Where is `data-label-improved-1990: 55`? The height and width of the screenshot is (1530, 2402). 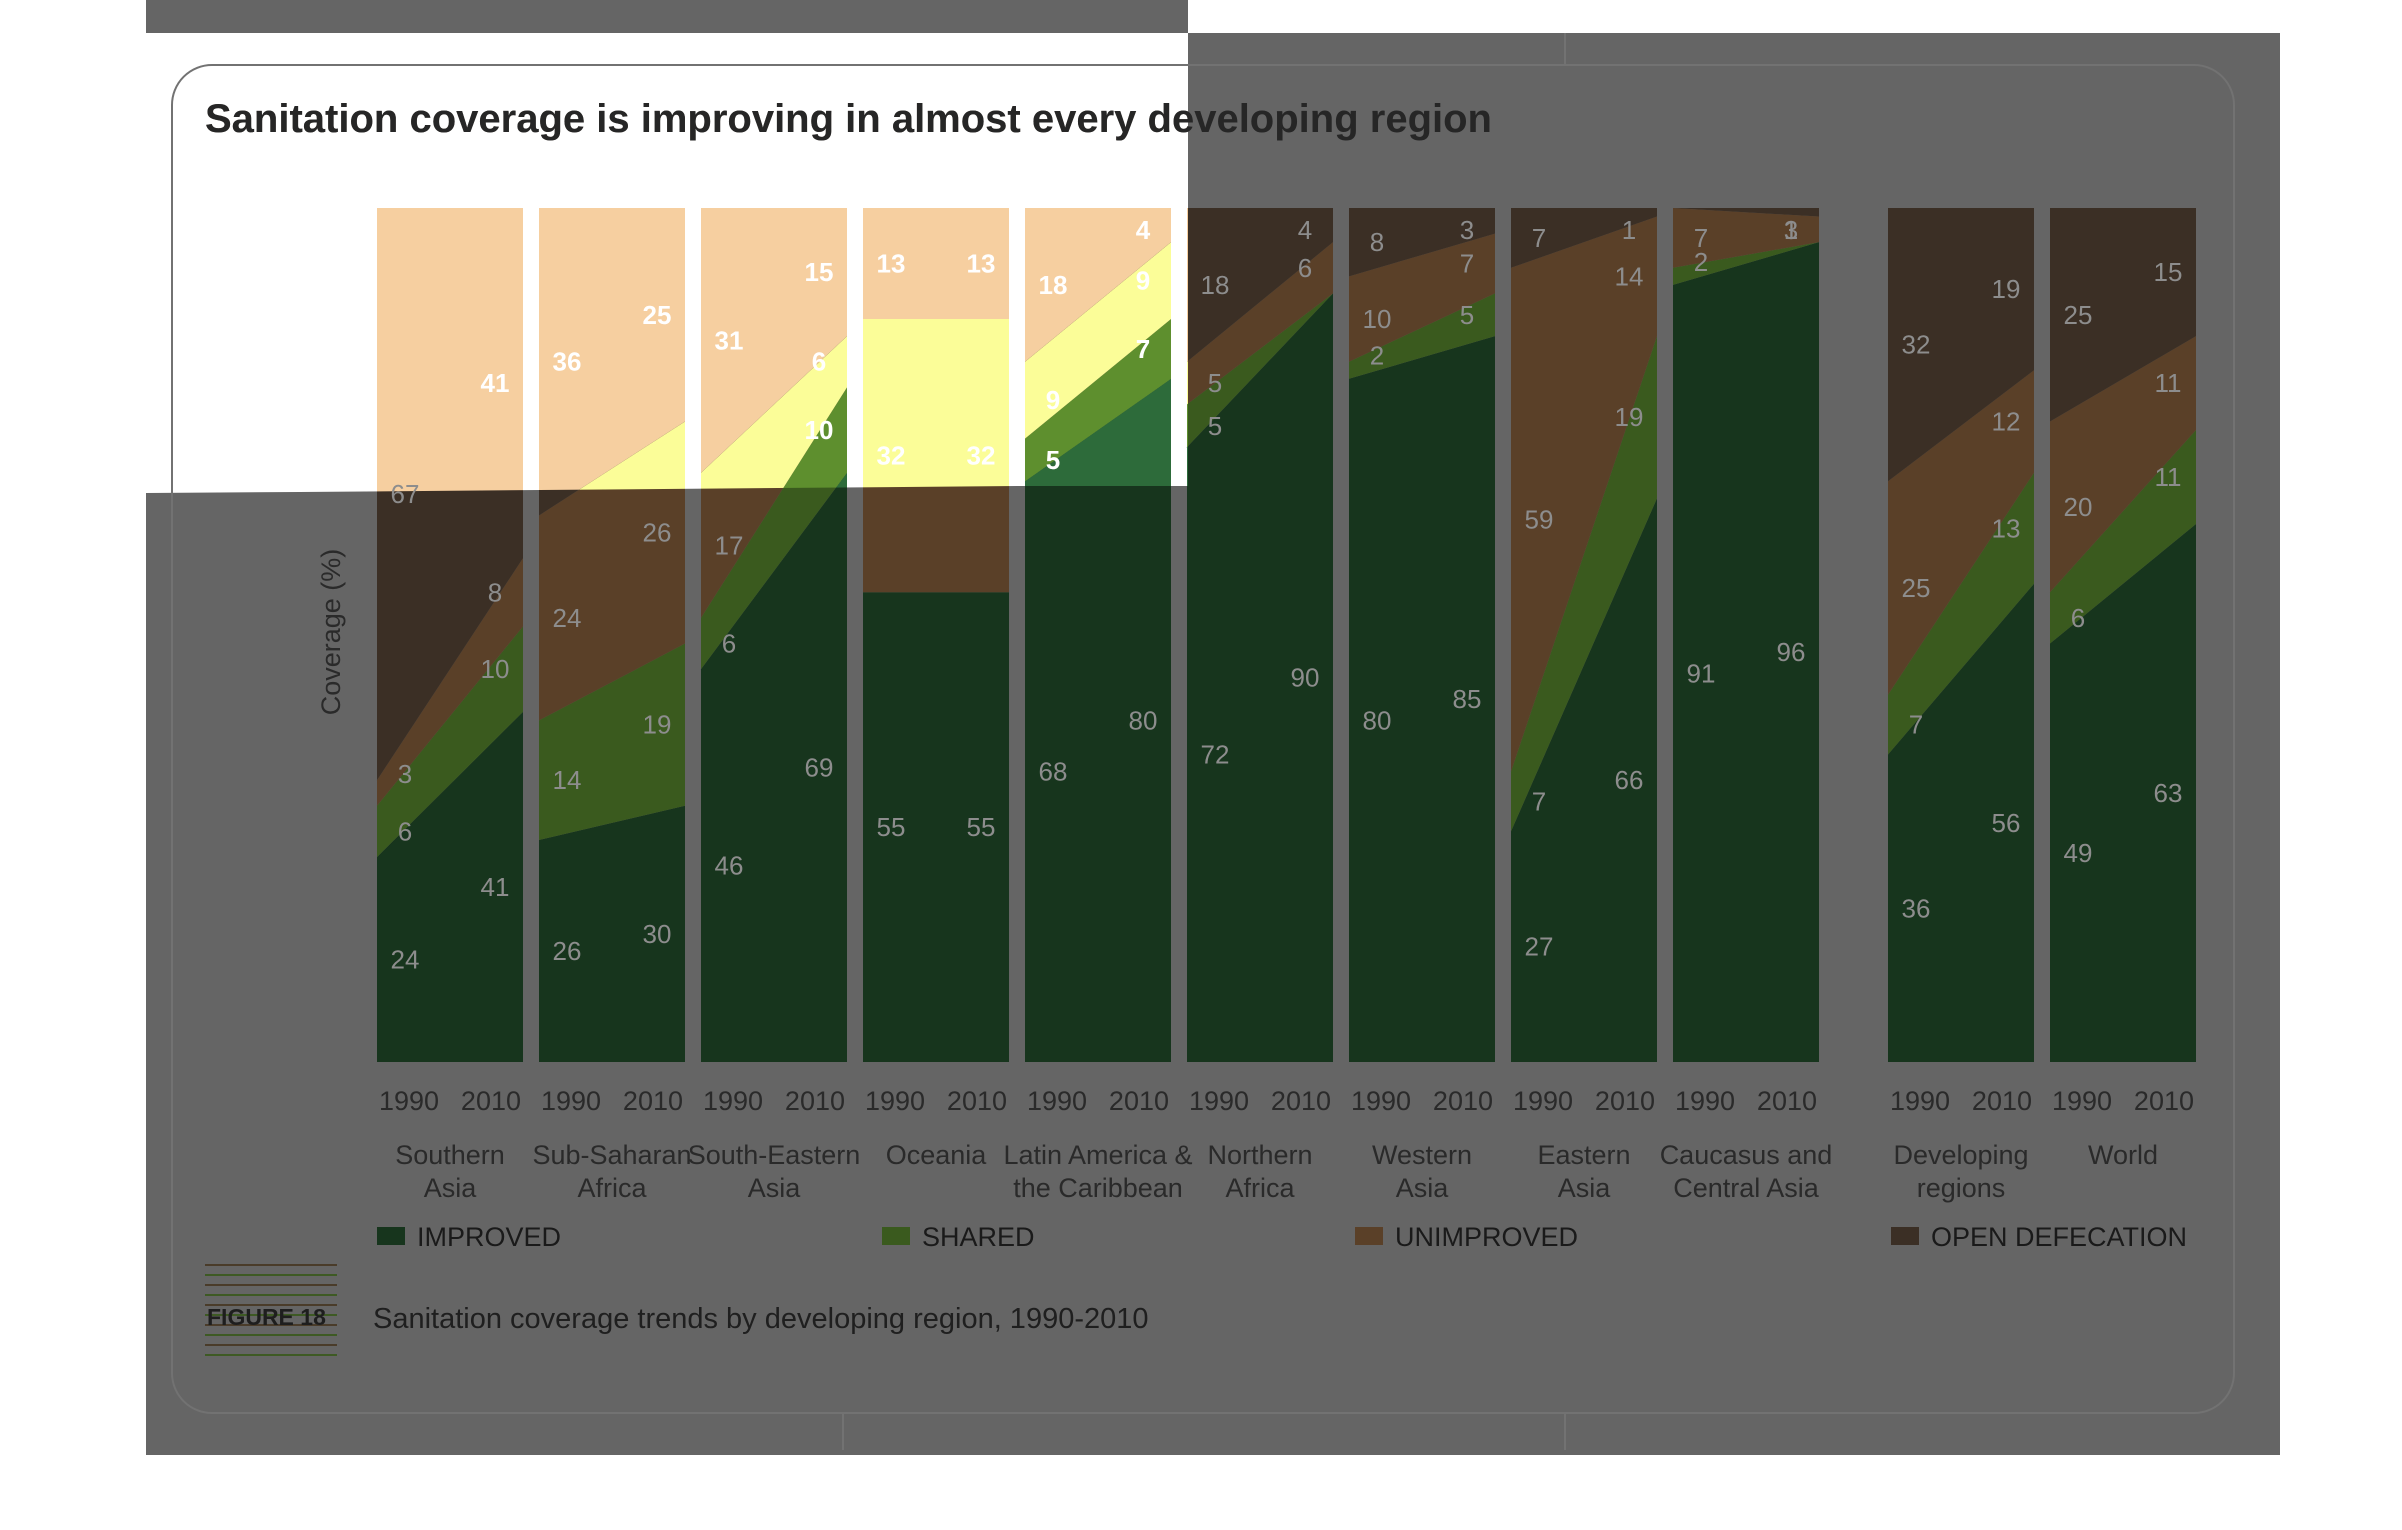 data-label-improved-1990: 55 is located at coordinates (891, 827).